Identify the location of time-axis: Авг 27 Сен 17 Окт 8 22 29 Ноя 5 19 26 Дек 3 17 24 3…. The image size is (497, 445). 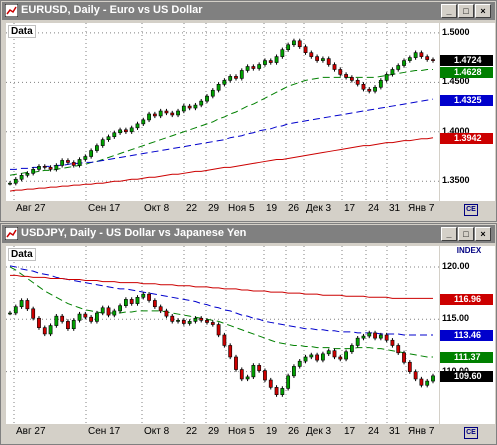
(222, 433).